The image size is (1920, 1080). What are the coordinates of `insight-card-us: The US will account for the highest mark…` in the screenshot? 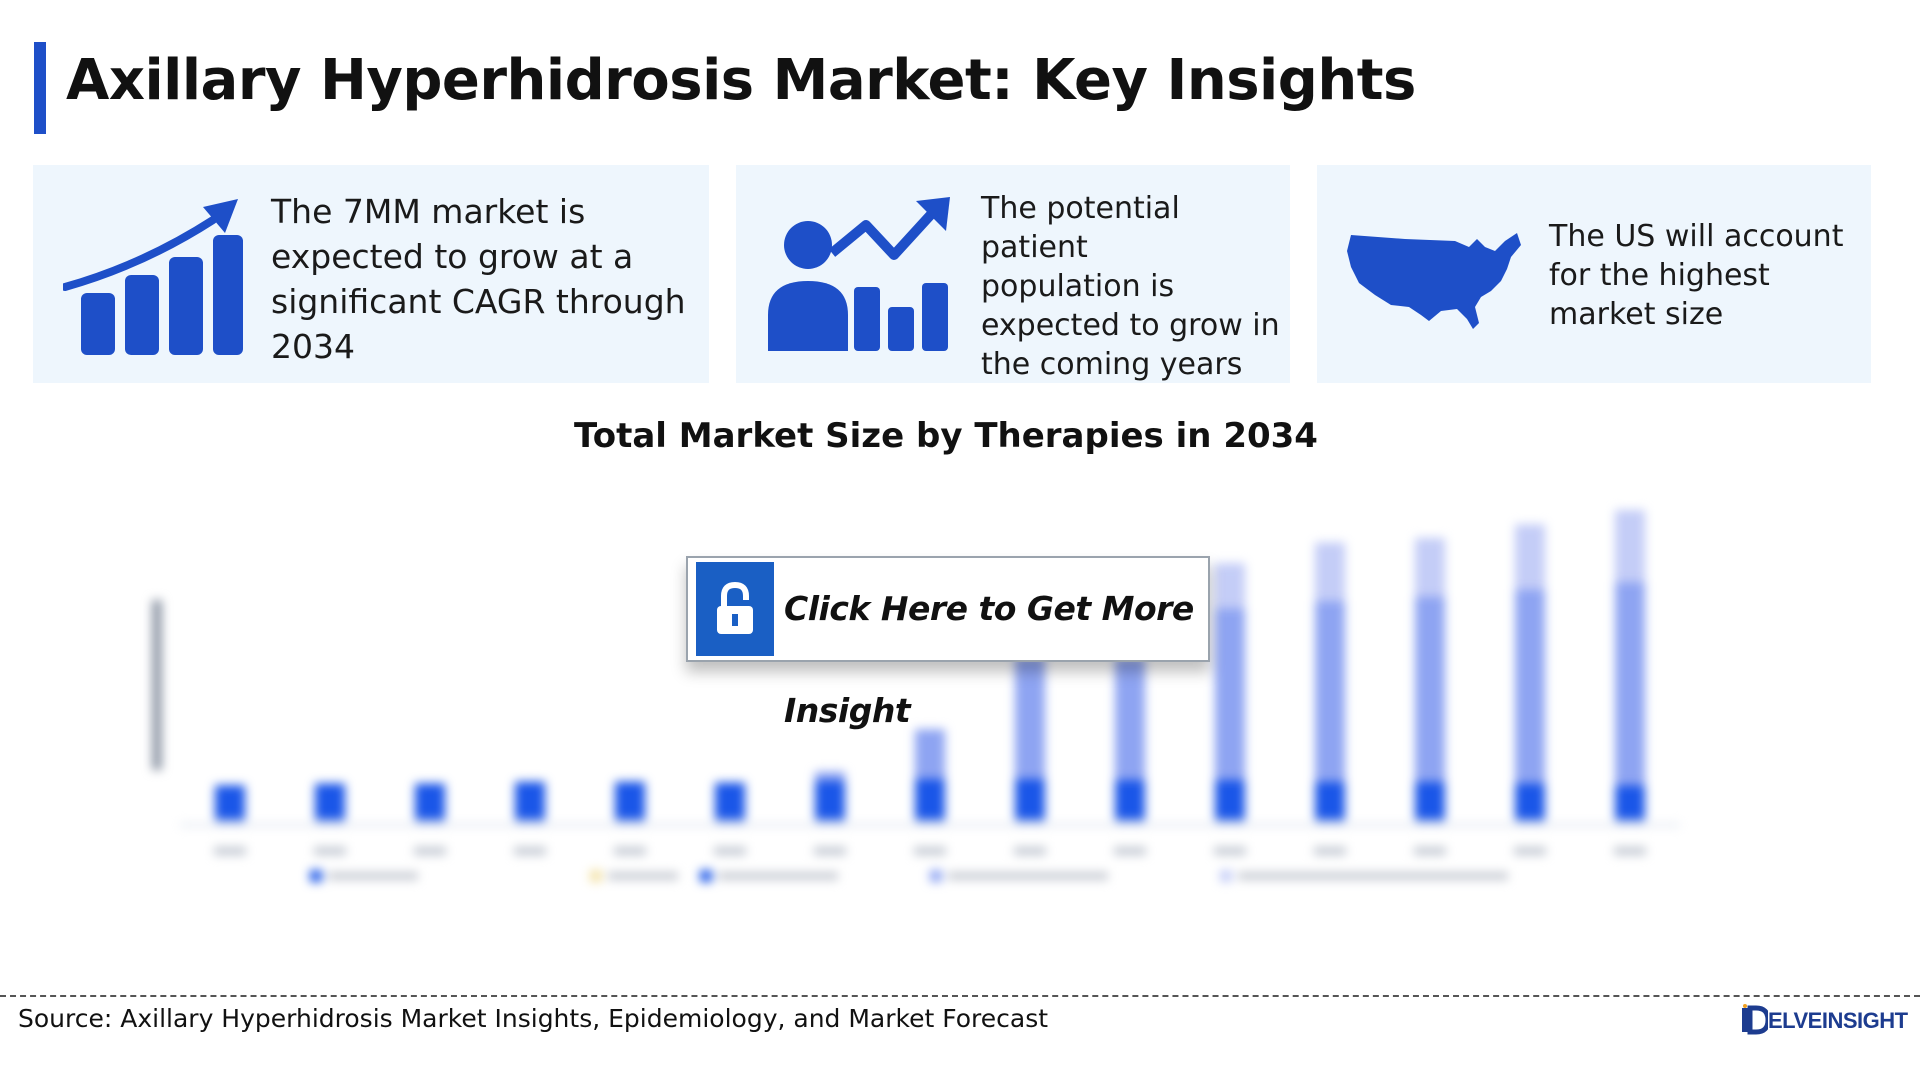 It's located at (1594, 274).